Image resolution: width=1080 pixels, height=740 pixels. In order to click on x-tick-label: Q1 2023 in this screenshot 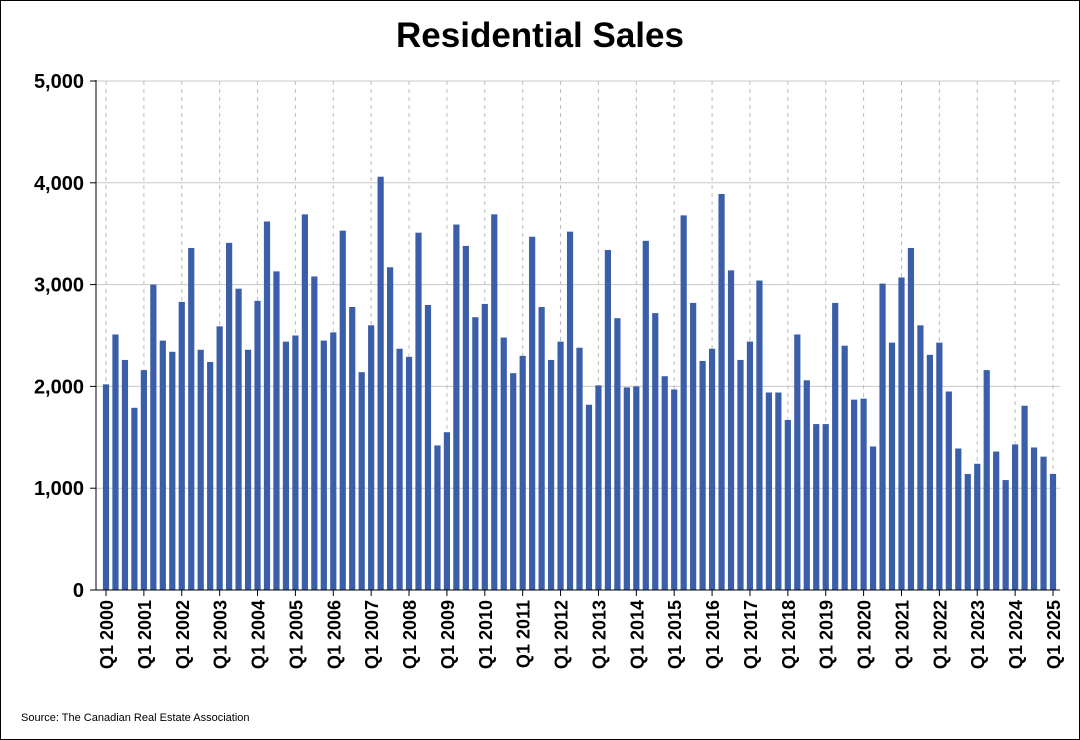, I will do `click(978, 634)`.